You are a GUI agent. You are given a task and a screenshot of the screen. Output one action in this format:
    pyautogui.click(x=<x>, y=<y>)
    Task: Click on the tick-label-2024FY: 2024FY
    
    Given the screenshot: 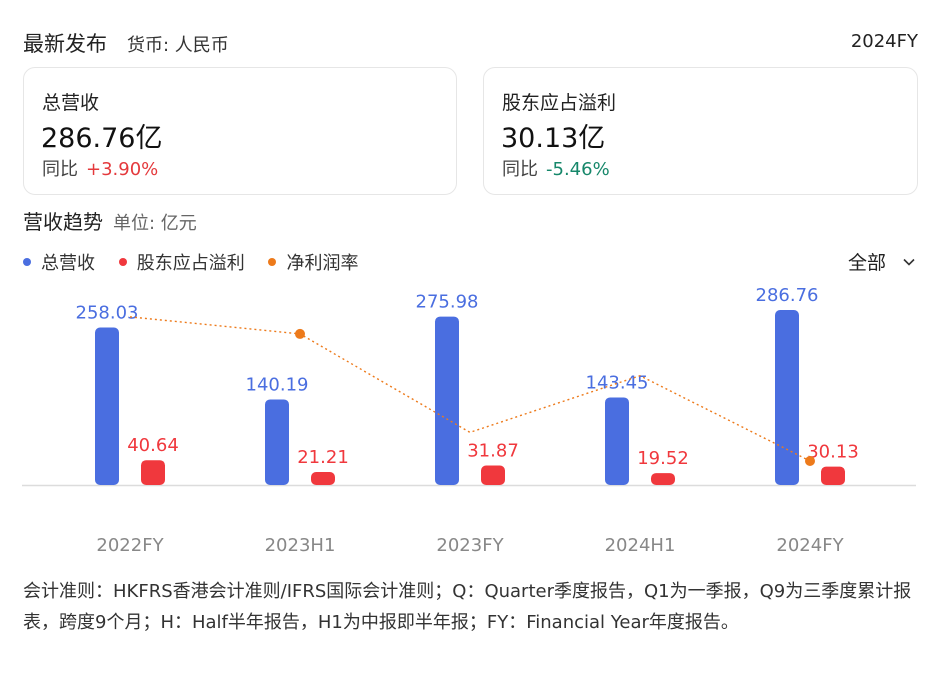 What is the action you would take?
    pyautogui.click(x=810, y=545)
    